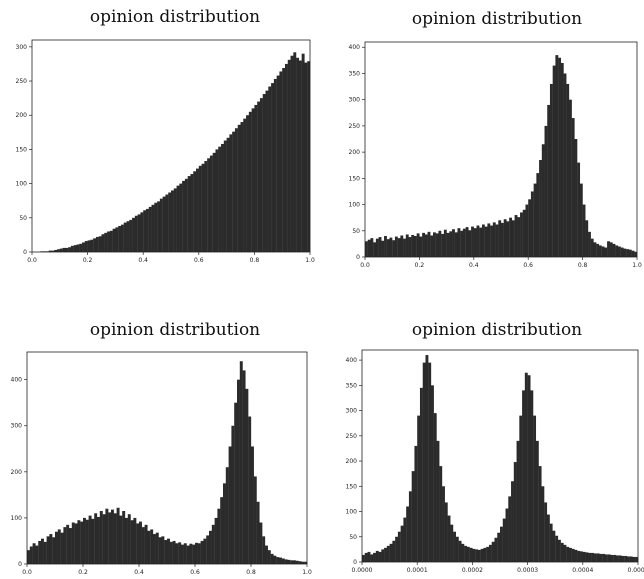  Describe the element at coordinates (352, 360) in the screenshot. I see `y-tick-label: 400` at that location.